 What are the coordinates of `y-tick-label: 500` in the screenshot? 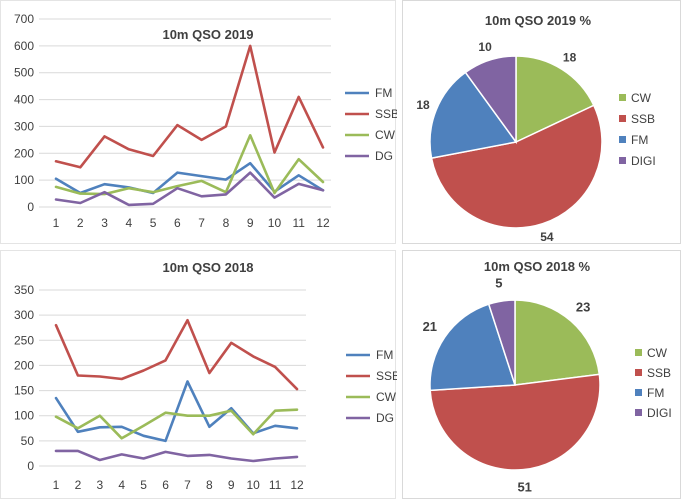 It's located at (24, 73).